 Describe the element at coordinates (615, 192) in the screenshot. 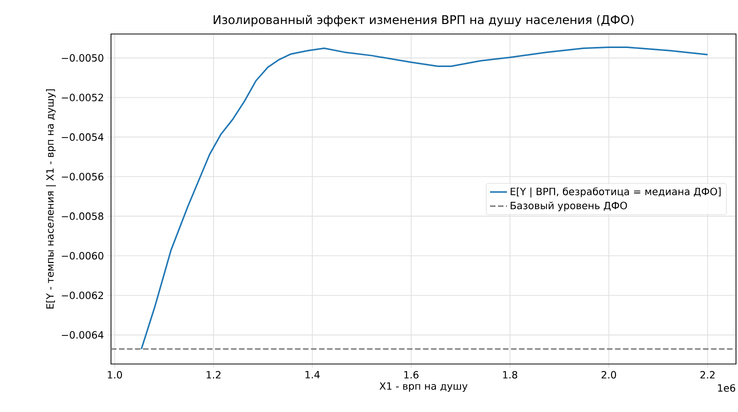

I see `legend-label: E[Y | ВРП, безработица = медиана ДФО]` at that location.